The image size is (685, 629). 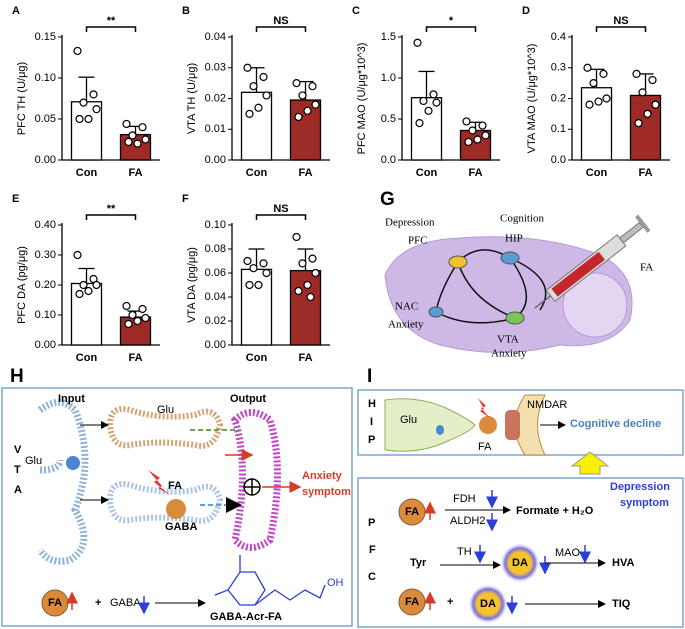 I want to click on y-tick-label: 0.30, so click(x=45, y=255).